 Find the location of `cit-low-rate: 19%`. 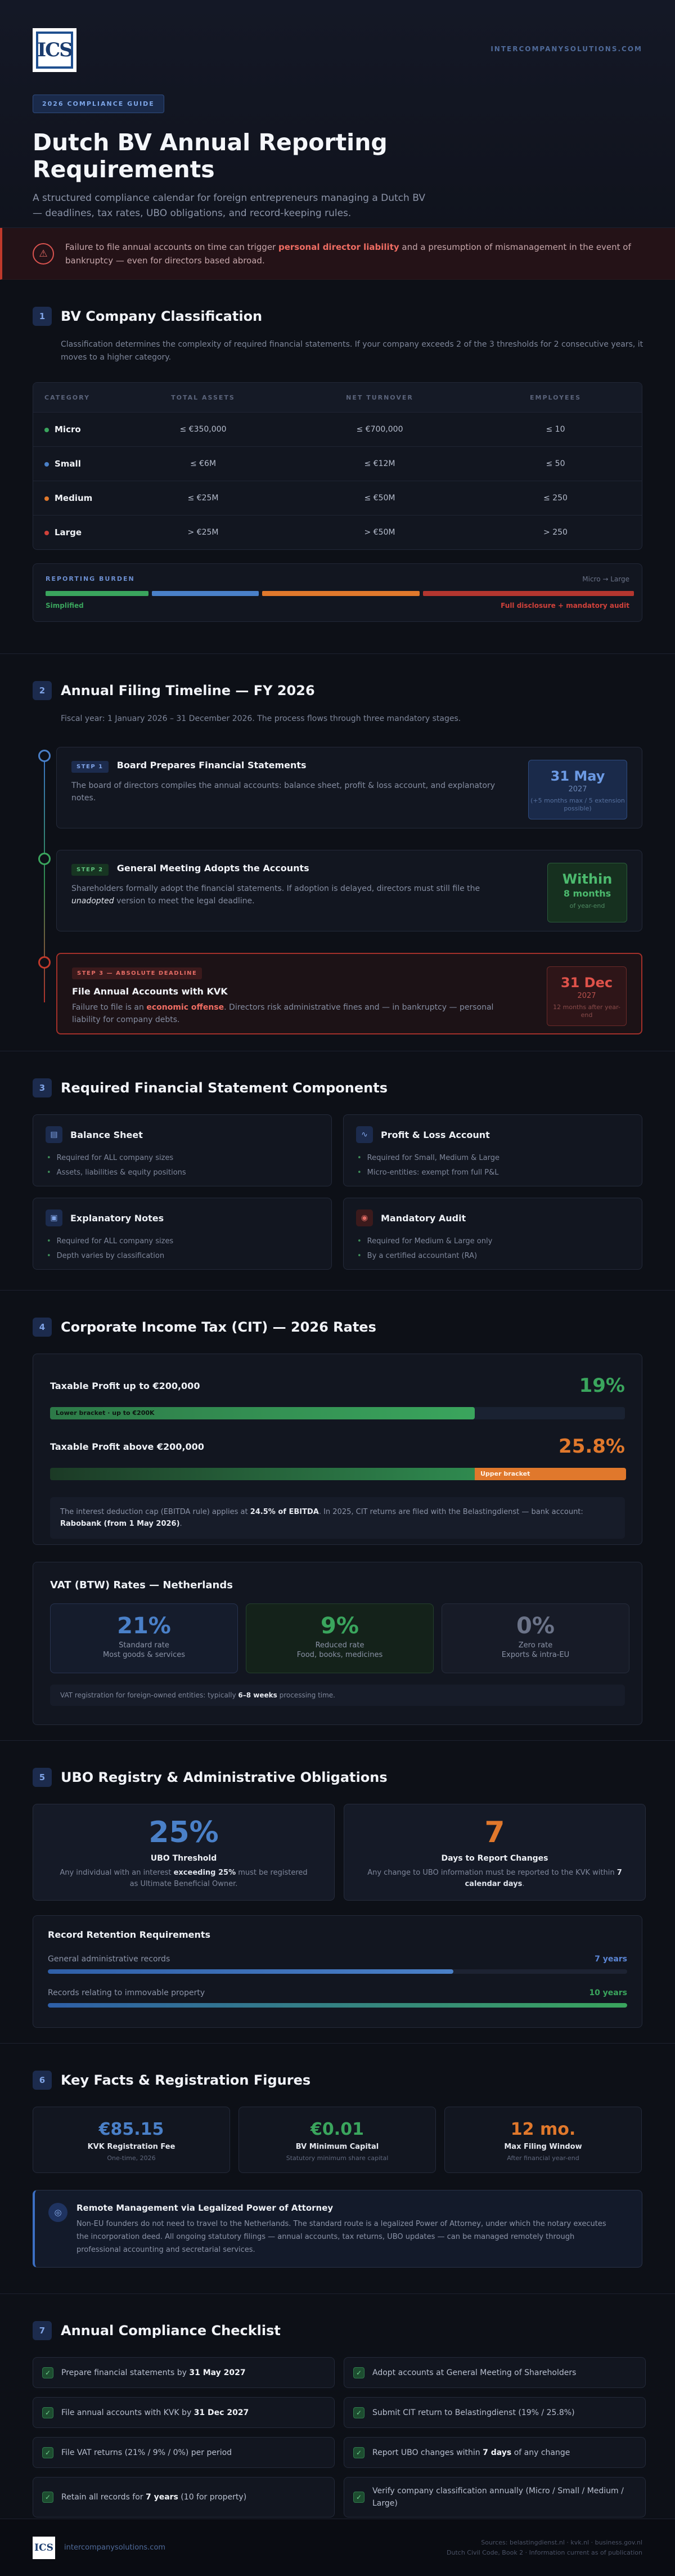

cit-low-rate: 19% is located at coordinates (602, 1385).